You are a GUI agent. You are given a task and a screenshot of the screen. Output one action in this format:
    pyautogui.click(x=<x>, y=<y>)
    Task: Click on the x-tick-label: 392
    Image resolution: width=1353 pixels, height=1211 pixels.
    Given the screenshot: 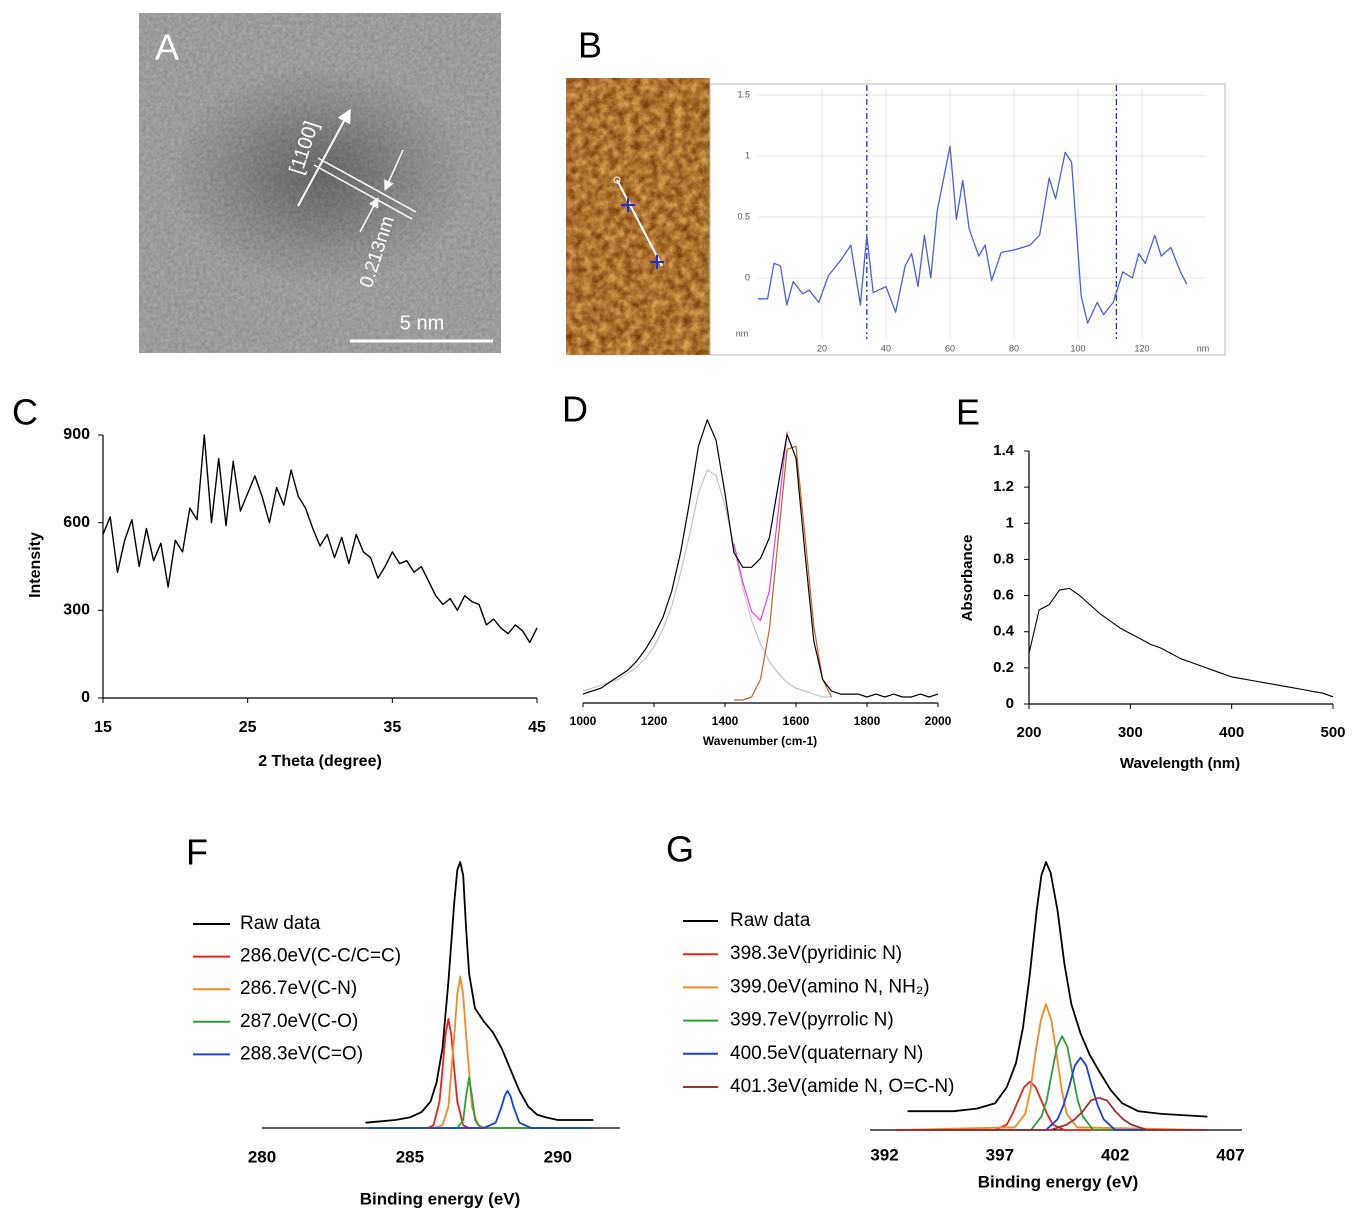 What is the action you would take?
    pyautogui.click(x=884, y=1154)
    